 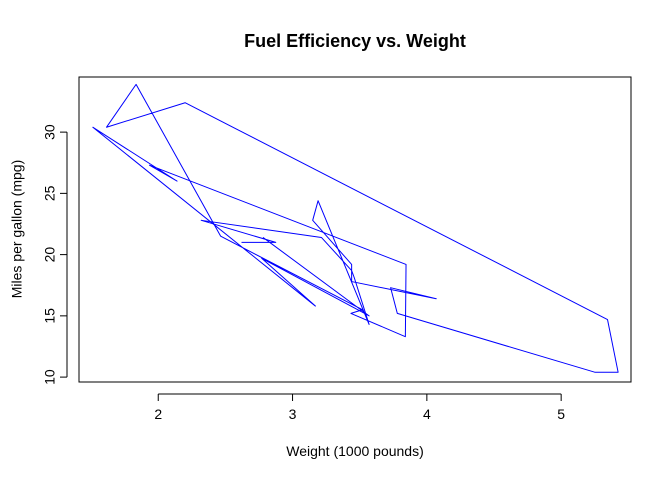 I want to click on y-axis: 10 15 20 25 30, so click(x=55, y=254).